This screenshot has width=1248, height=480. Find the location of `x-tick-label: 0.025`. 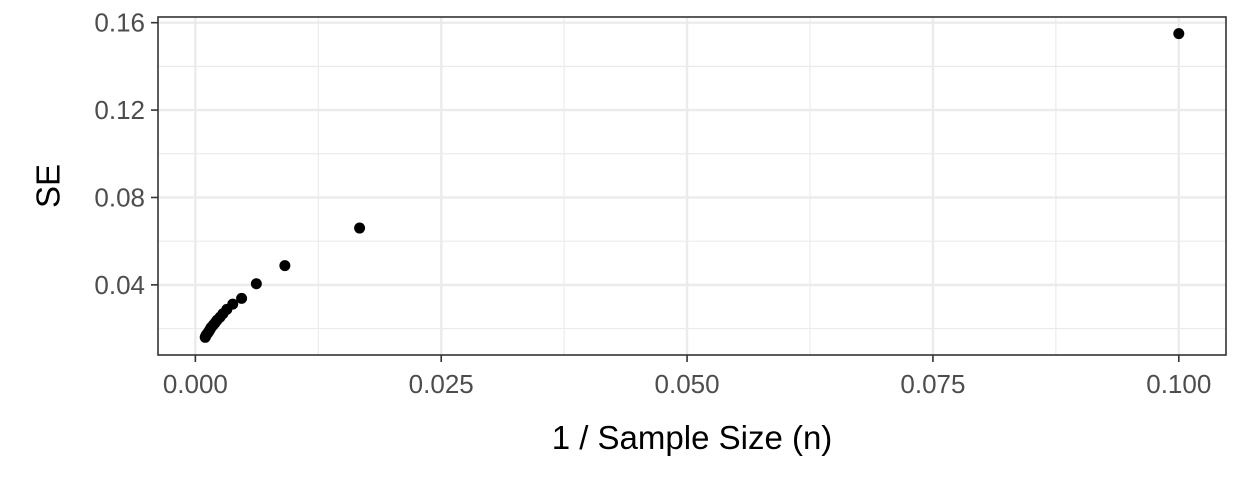

x-tick-label: 0.025 is located at coordinates (441, 384).